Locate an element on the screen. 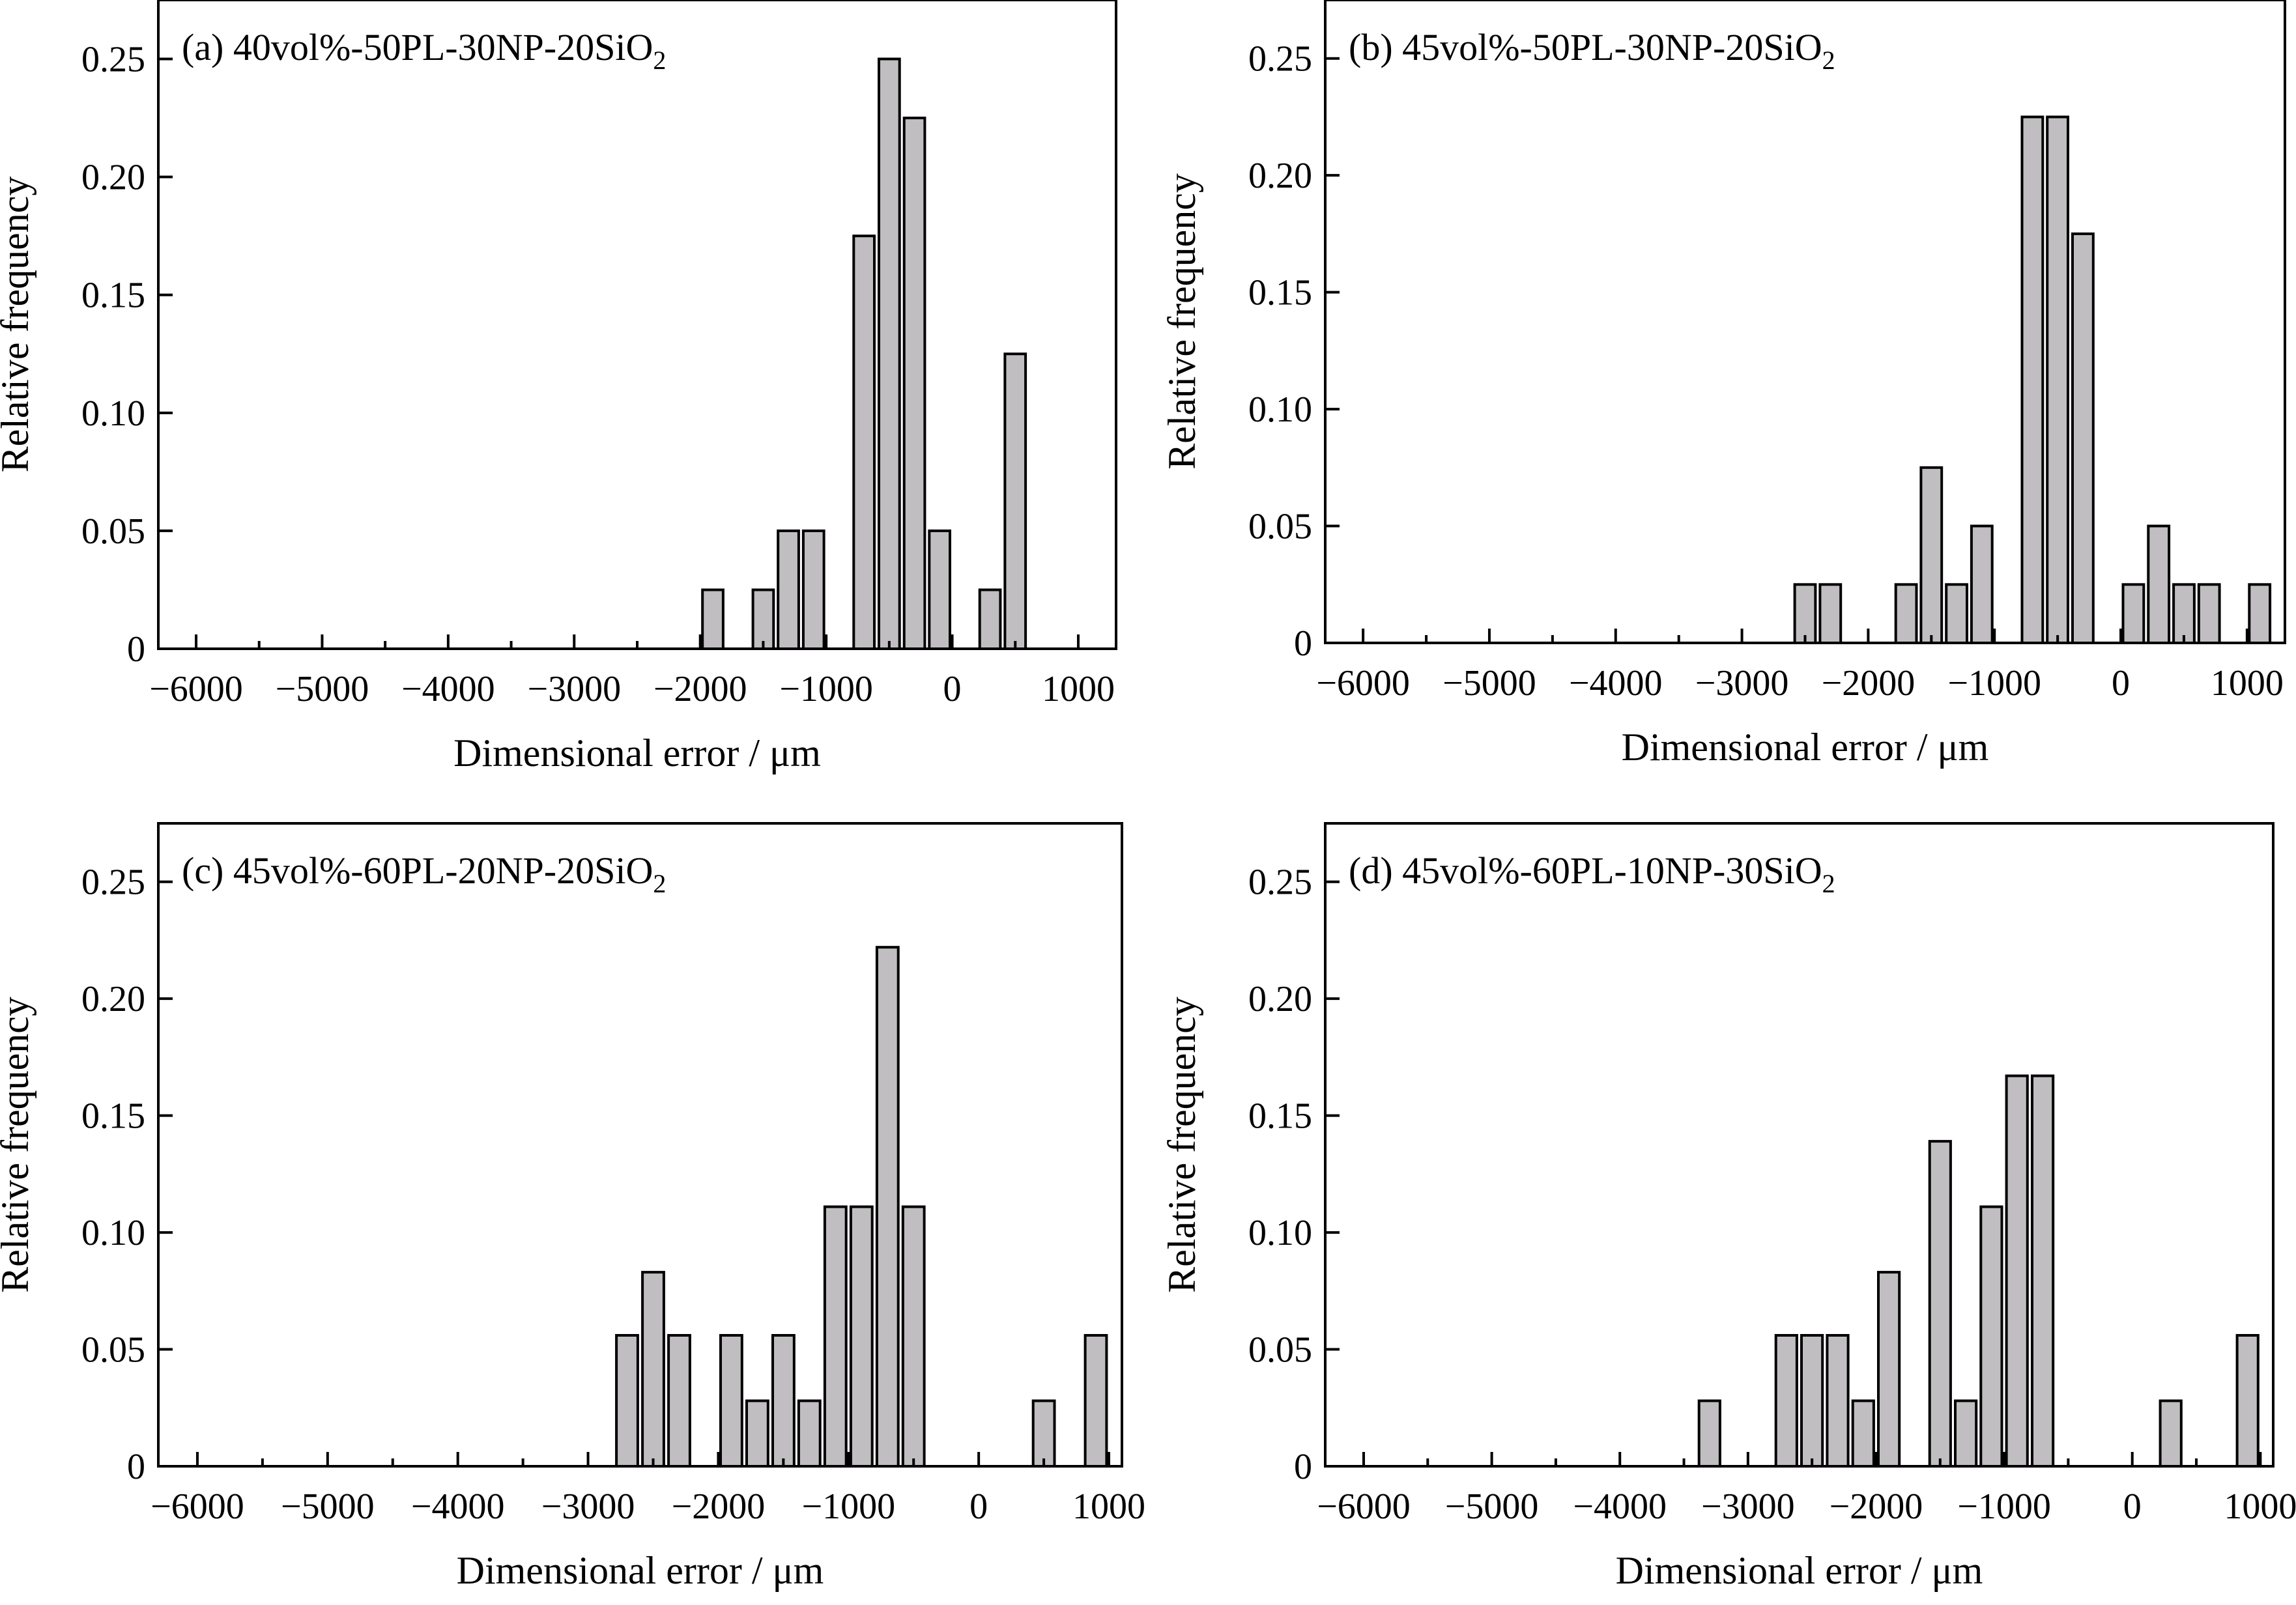 The width and height of the screenshot is (2296, 1605). panel-title: (a) 40vol%-50PL-30NP-20SiO2 is located at coordinates (424, 50).